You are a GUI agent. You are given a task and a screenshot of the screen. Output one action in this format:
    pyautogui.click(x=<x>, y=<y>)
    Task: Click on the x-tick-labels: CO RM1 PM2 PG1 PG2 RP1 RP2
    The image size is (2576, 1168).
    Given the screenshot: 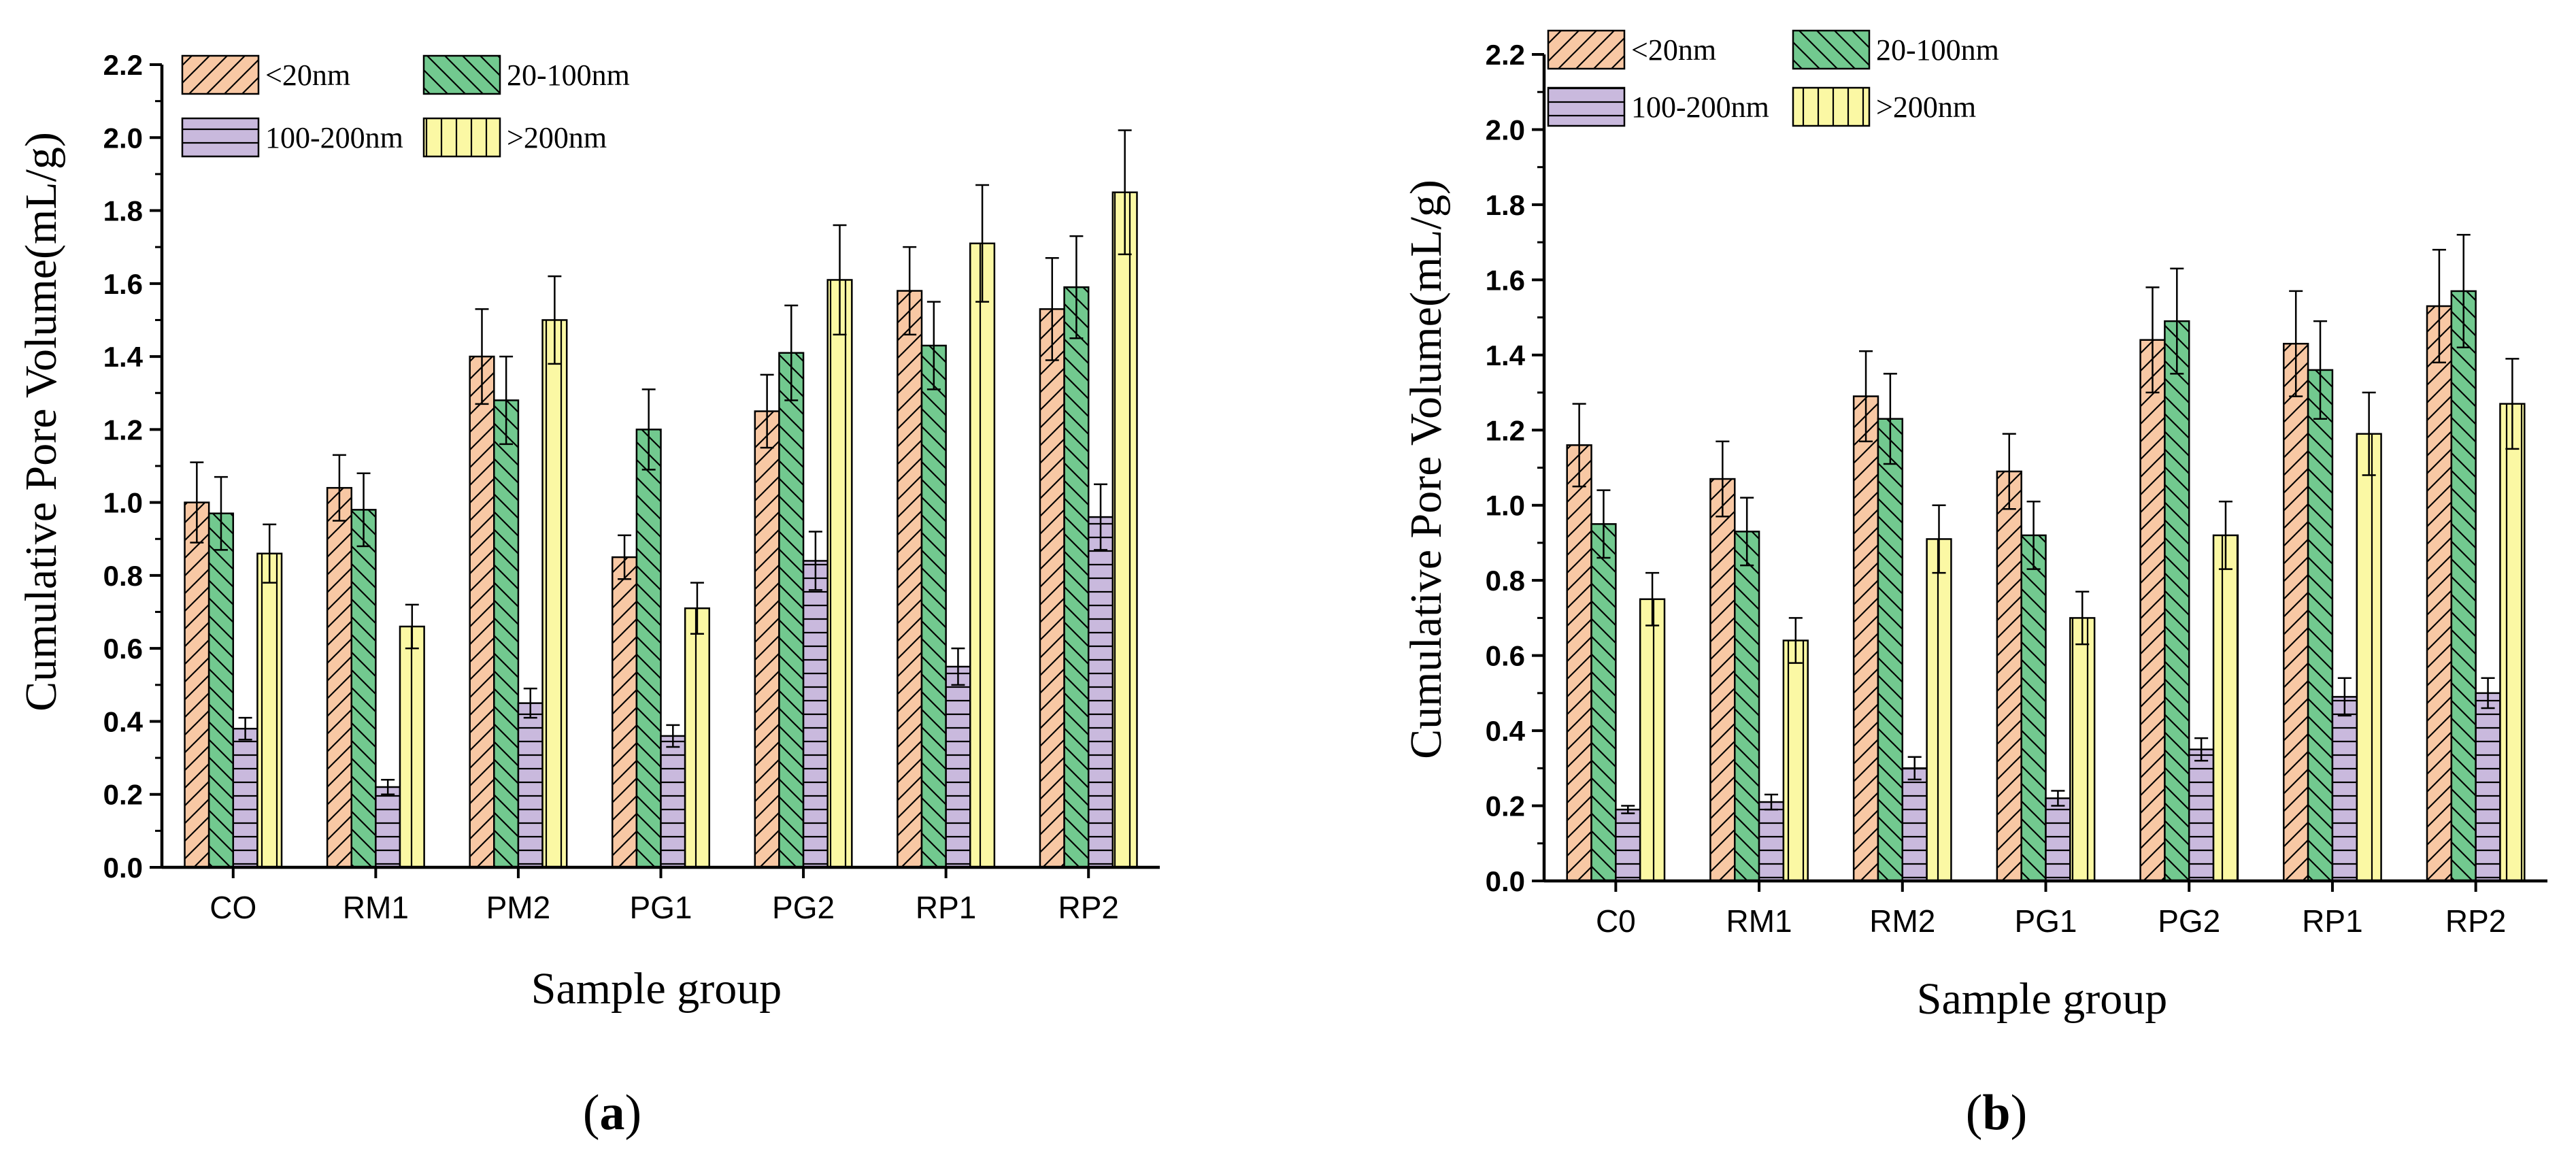 What is the action you would take?
    pyautogui.click(x=664, y=907)
    